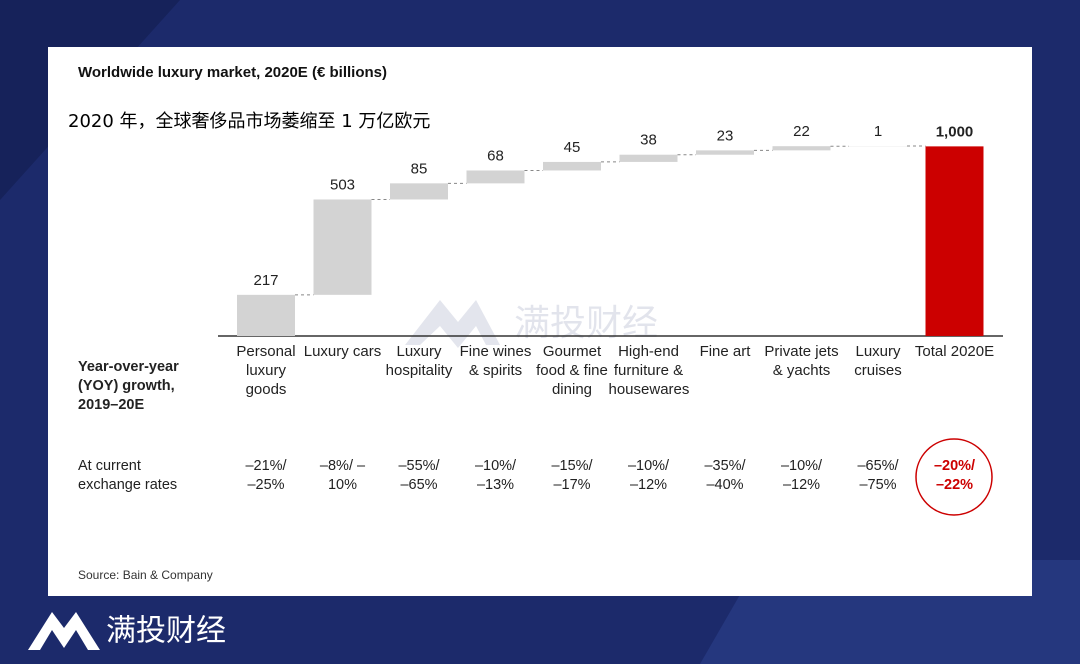 Image resolution: width=1080 pixels, height=664 pixels. Describe the element at coordinates (495, 155) in the screenshot. I see `value-label: 68` at that location.